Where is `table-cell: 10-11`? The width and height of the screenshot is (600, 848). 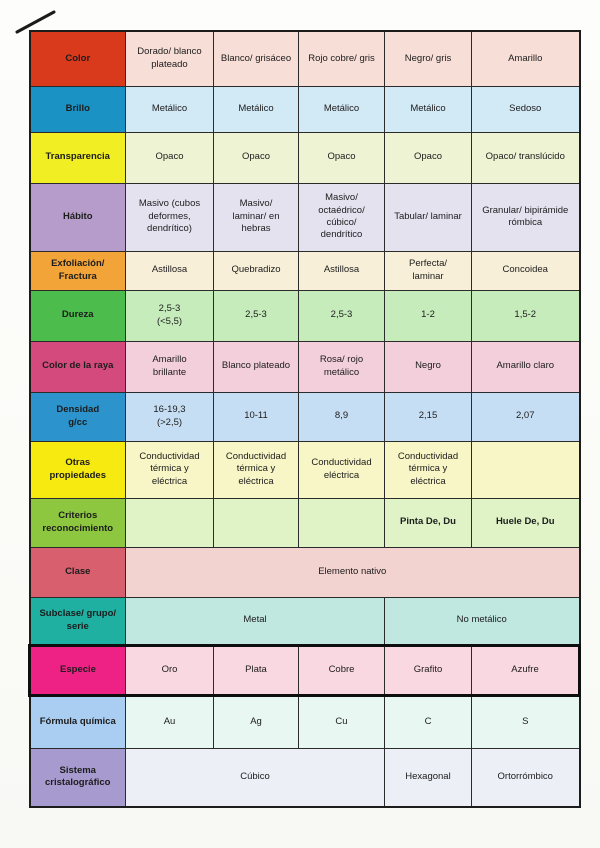 table-cell: 10-11 is located at coordinates (256, 416).